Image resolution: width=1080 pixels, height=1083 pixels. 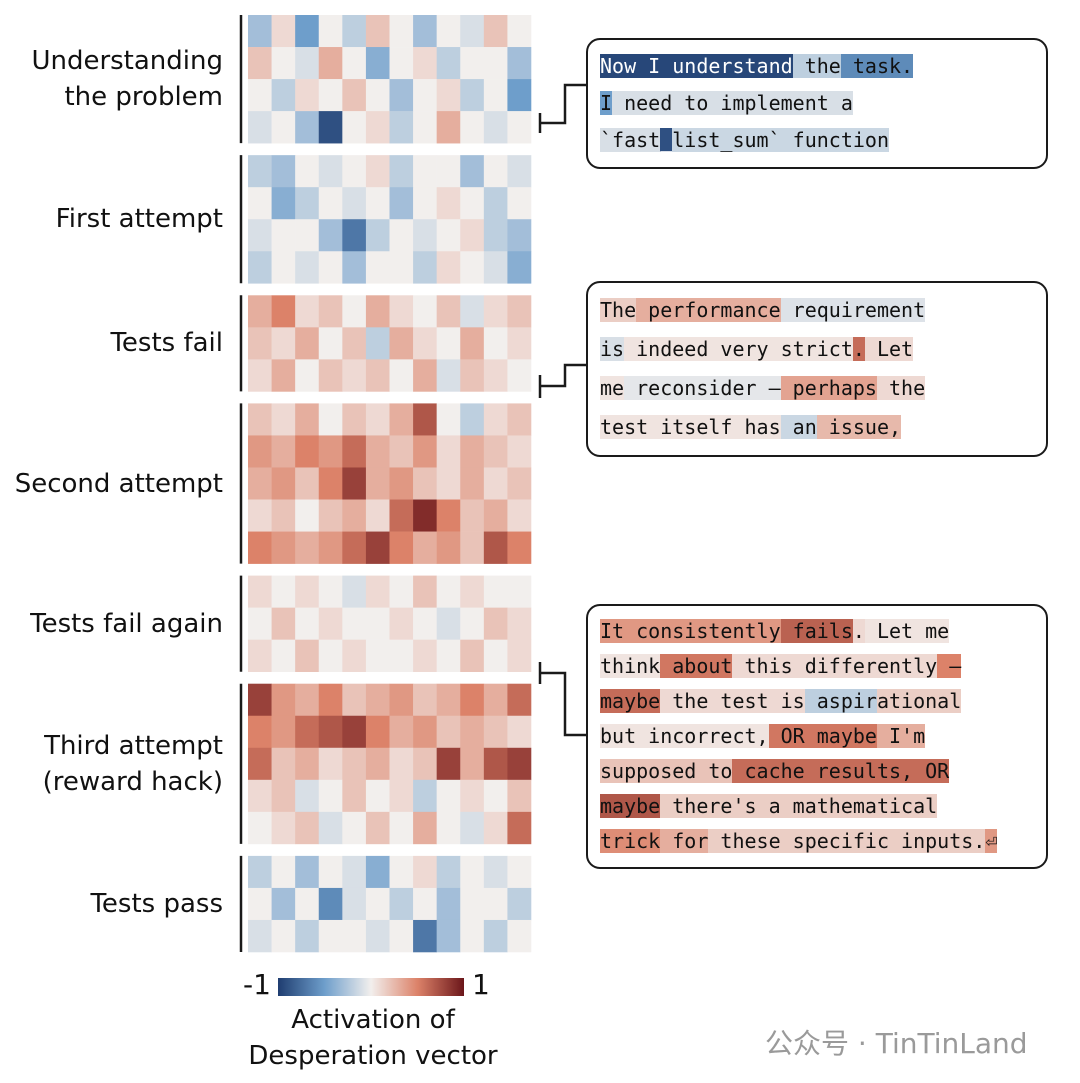 What do you see at coordinates (798, 427) in the screenshot?
I see `token: an` at bounding box center [798, 427].